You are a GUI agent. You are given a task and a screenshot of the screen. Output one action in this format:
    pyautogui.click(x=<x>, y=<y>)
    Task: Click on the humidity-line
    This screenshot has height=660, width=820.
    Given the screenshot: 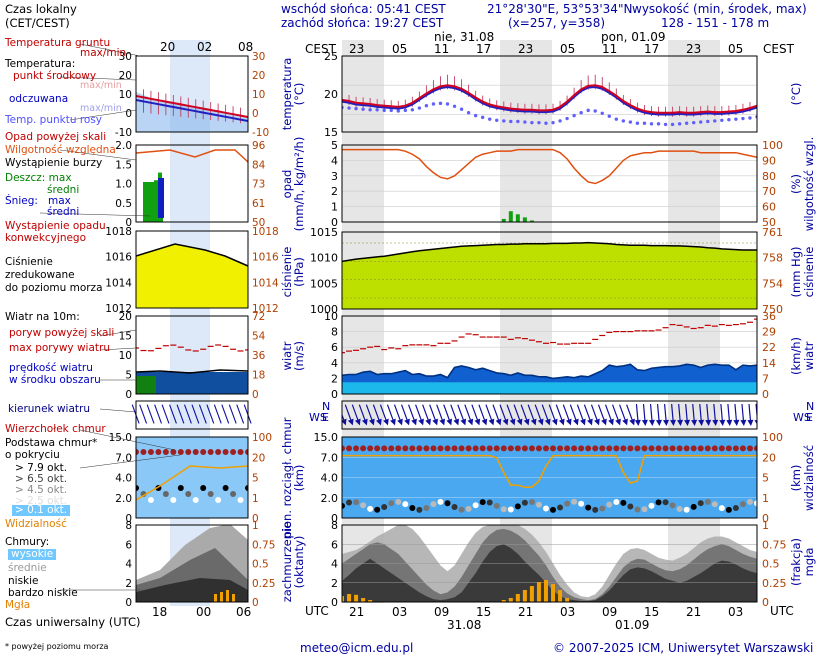 What is the action you would take?
    pyautogui.click(x=549, y=166)
    